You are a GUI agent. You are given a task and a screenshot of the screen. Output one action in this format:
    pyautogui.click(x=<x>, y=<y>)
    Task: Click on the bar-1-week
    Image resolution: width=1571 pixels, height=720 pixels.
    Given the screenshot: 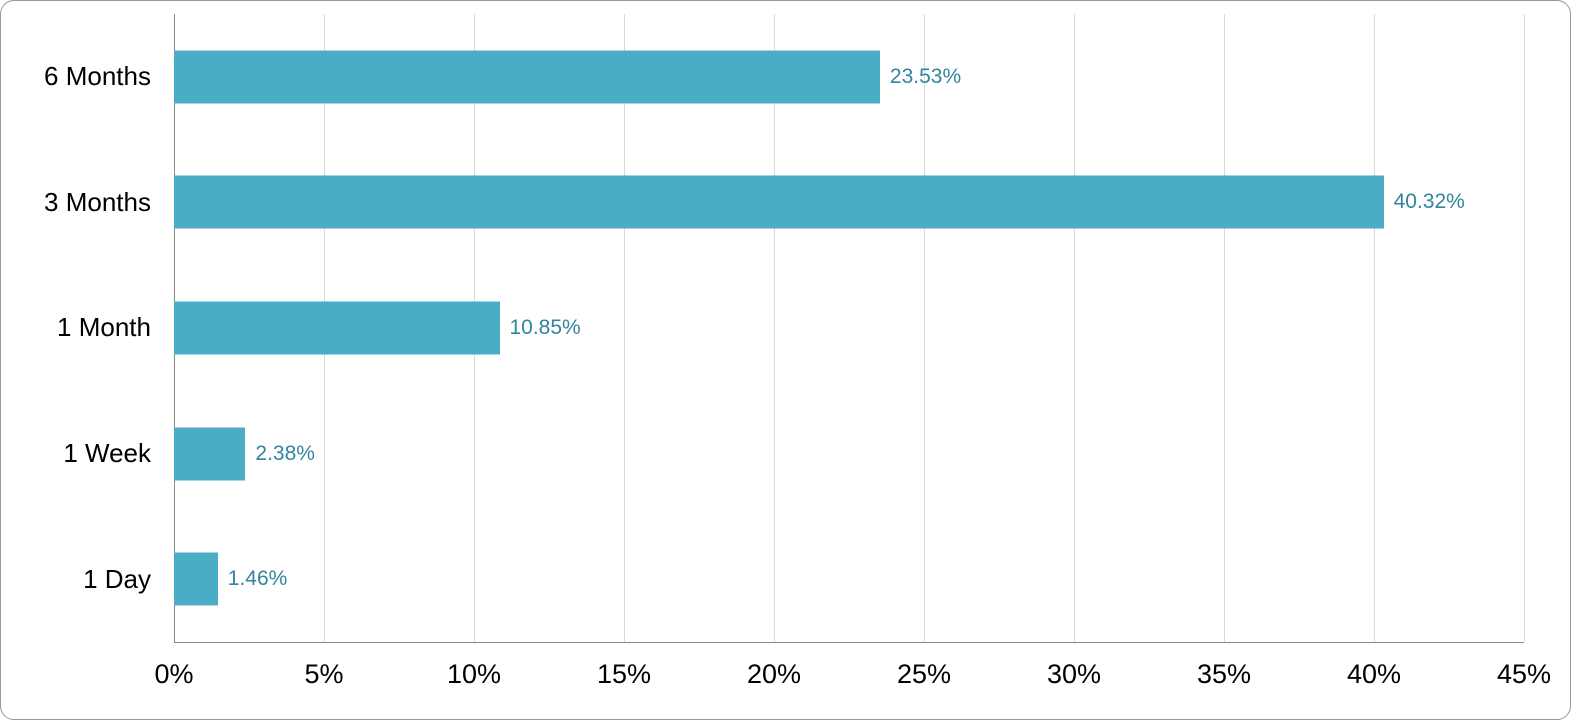 What is the action you would take?
    pyautogui.click(x=210, y=454)
    